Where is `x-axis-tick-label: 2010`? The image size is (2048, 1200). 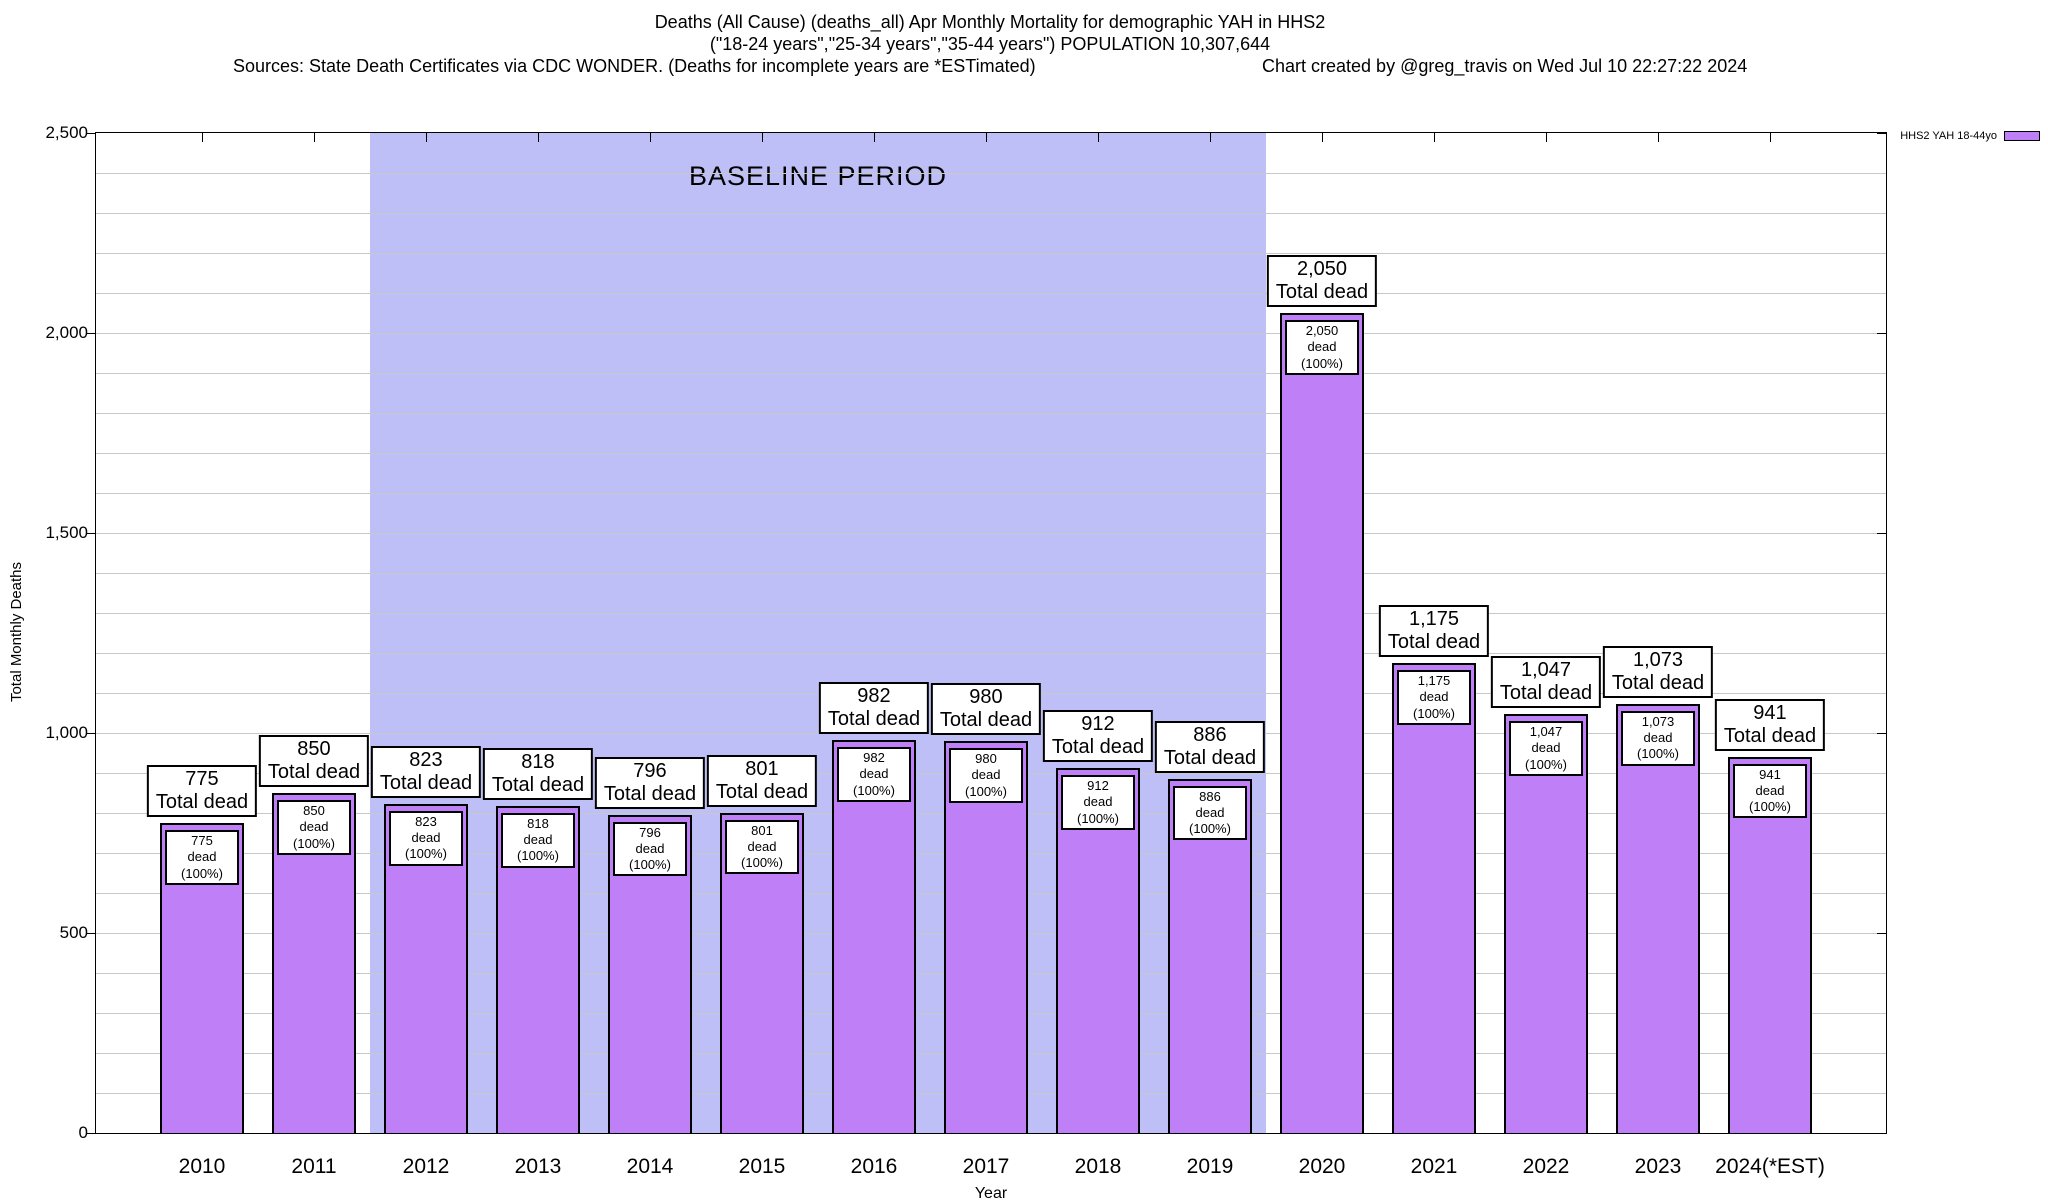
x-axis-tick-label: 2010 is located at coordinates (202, 1166).